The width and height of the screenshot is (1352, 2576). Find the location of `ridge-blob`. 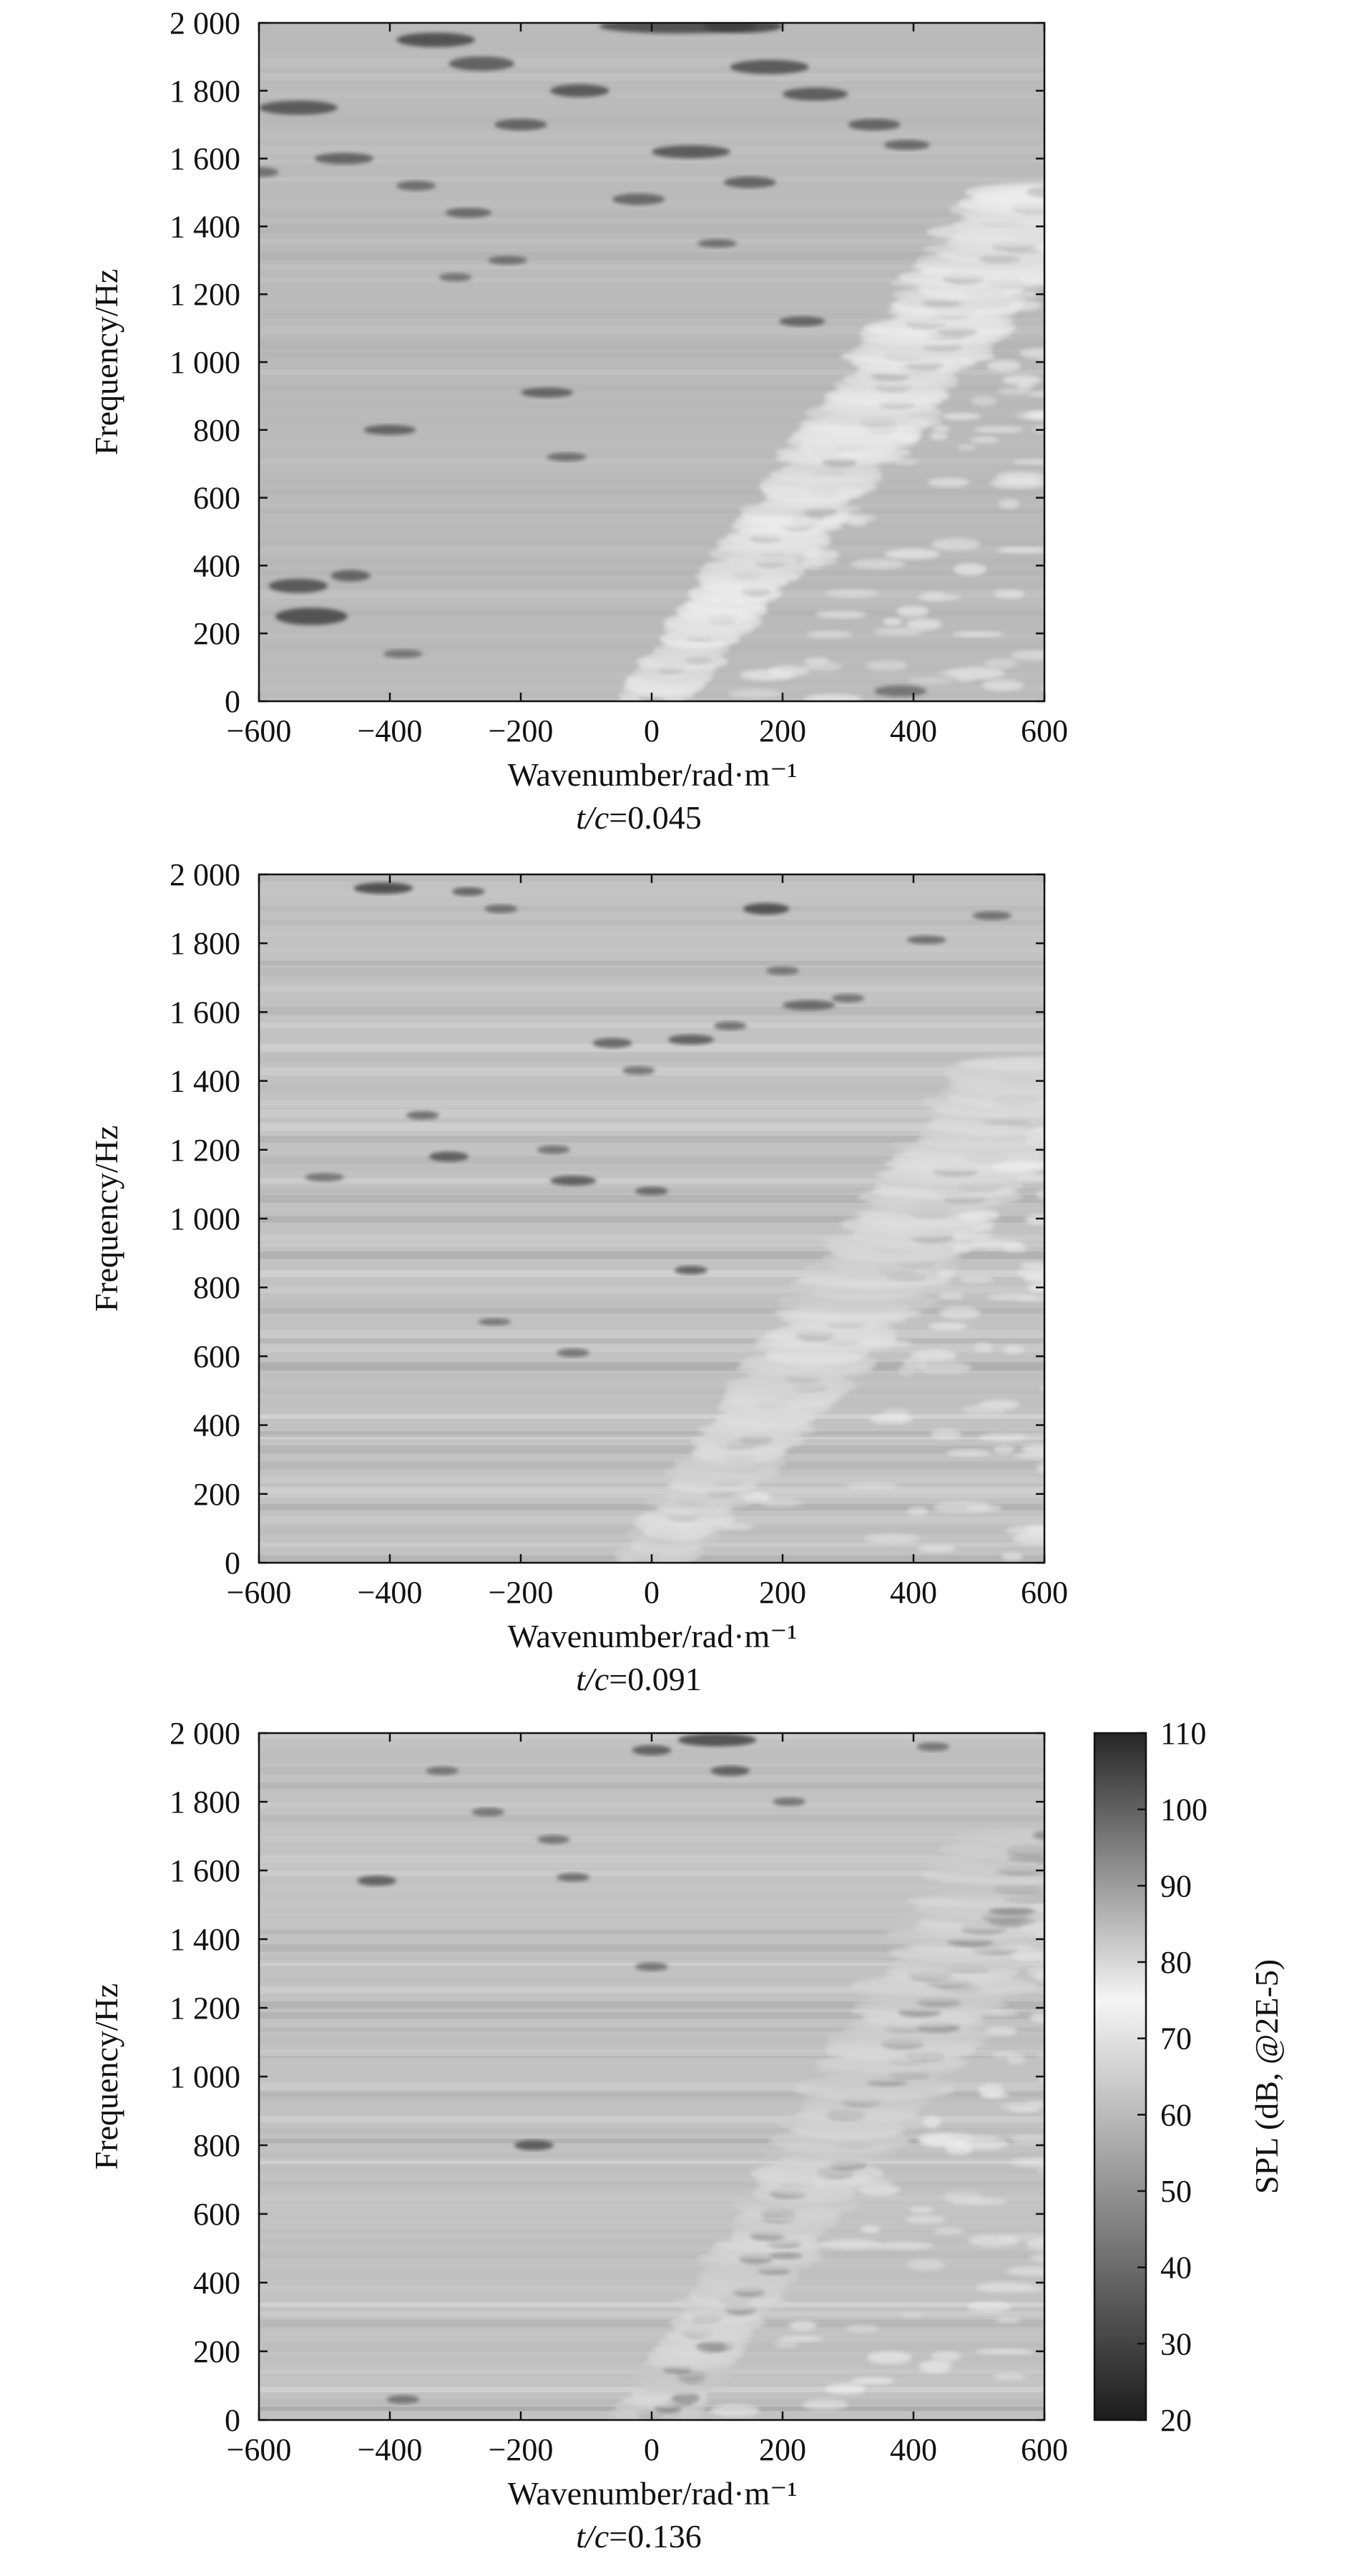

ridge-blob is located at coordinates (1001, 1063).